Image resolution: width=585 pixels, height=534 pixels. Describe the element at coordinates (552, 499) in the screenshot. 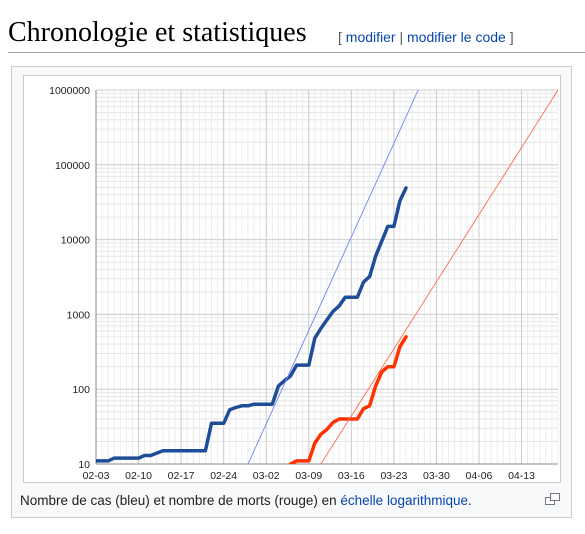

I see `magnify-clip-icon` at that location.